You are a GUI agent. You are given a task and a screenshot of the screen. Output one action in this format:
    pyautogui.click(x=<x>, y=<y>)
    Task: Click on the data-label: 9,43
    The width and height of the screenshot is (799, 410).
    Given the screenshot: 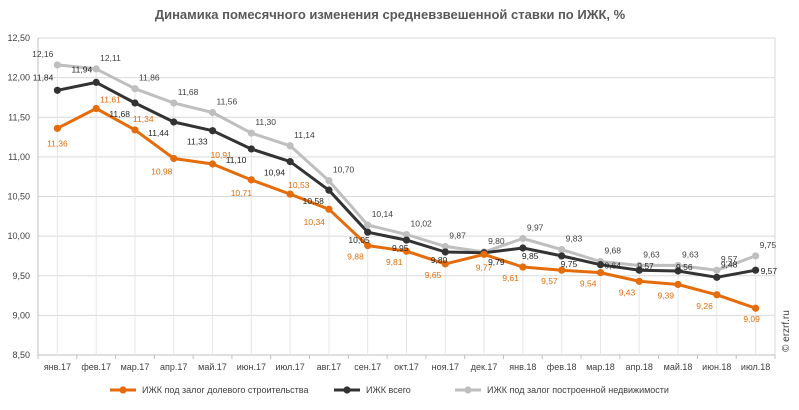 What is the action you would take?
    pyautogui.click(x=627, y=292)
    